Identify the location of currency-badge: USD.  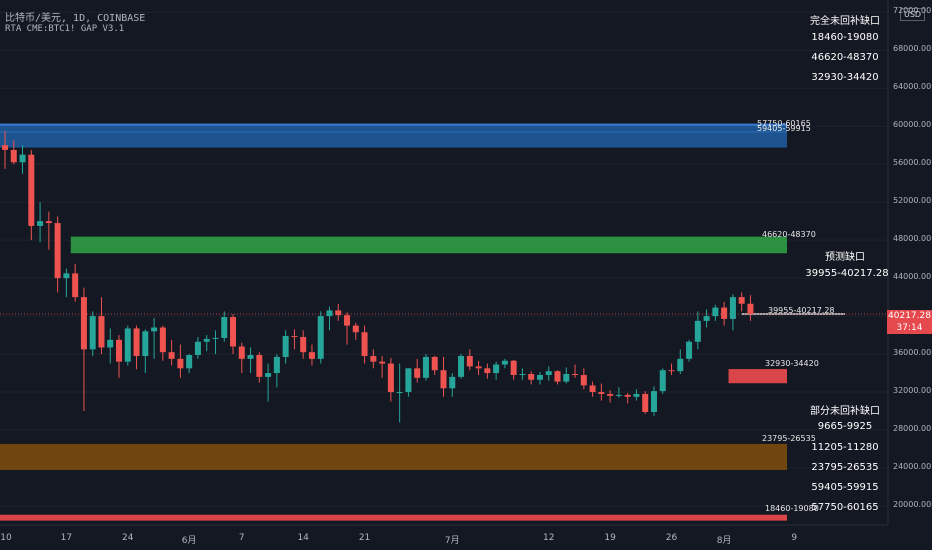
(913, 14).